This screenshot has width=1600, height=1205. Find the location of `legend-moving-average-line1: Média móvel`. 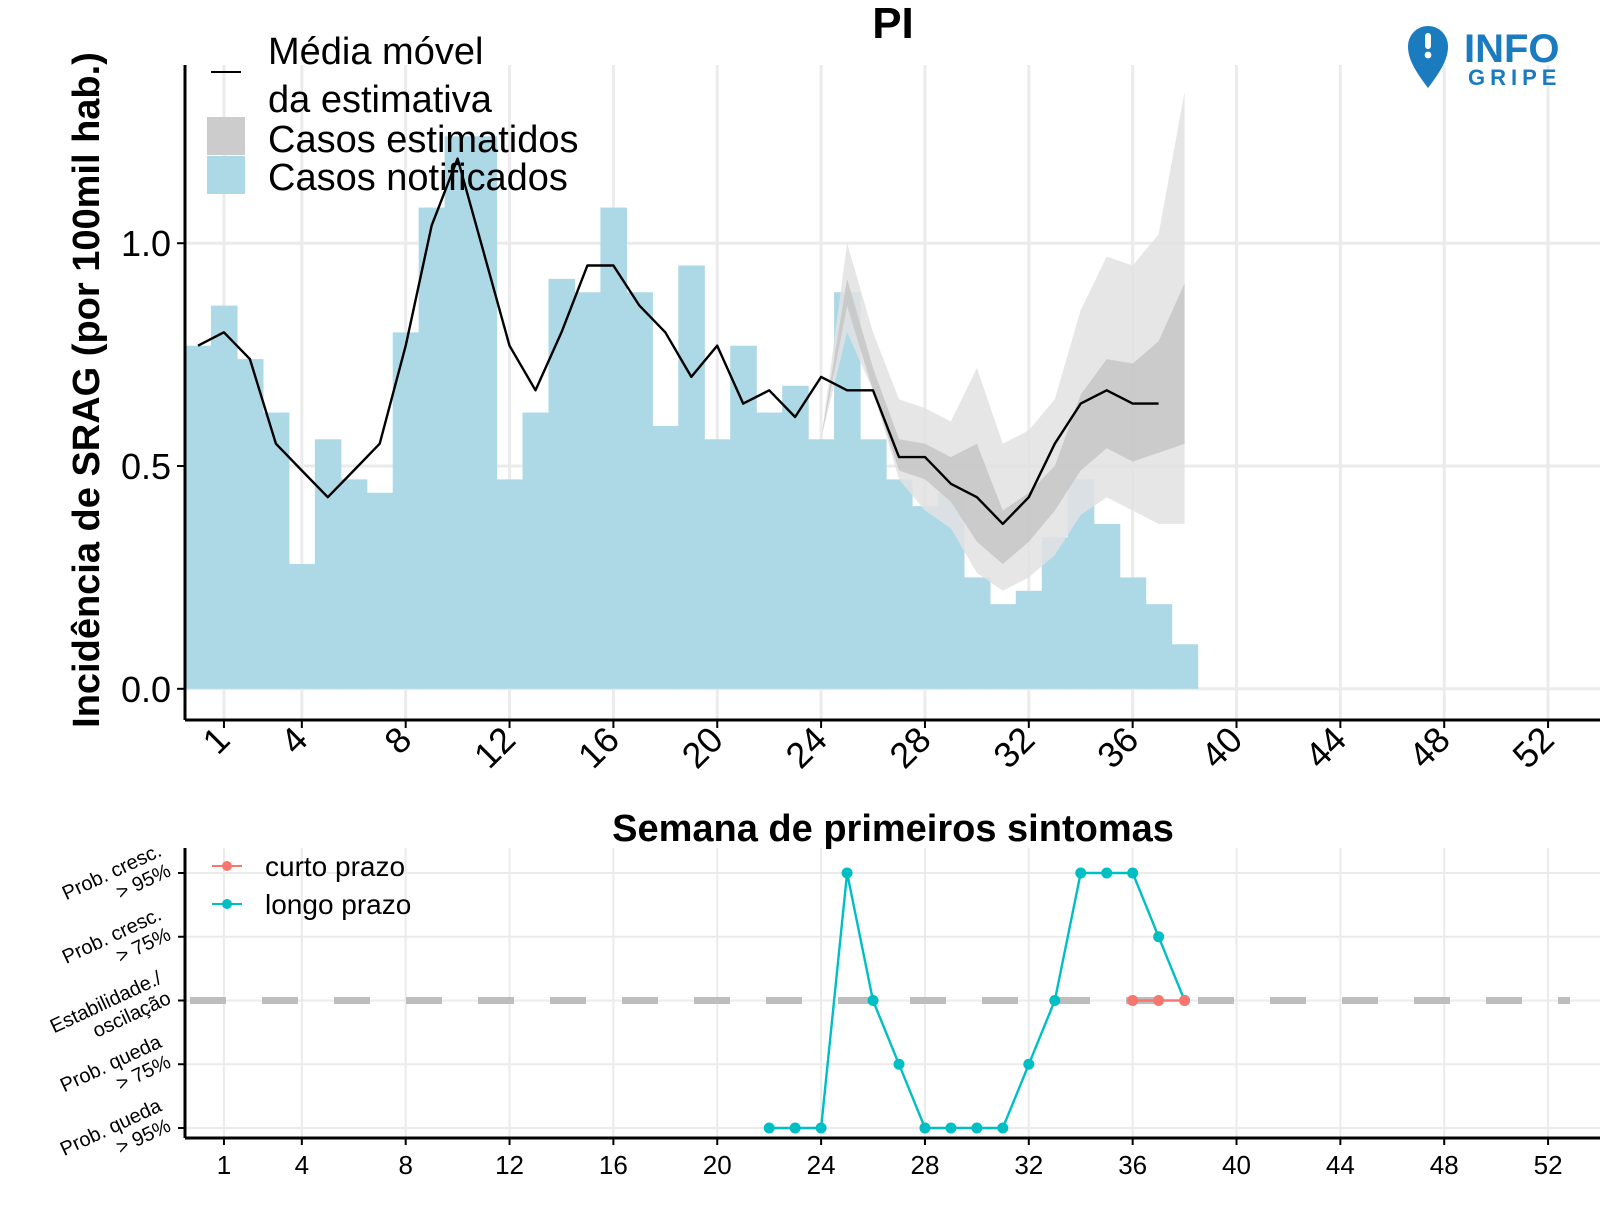

legend-moving-average-line1: Média móvel is located at coordinates (375, 52).